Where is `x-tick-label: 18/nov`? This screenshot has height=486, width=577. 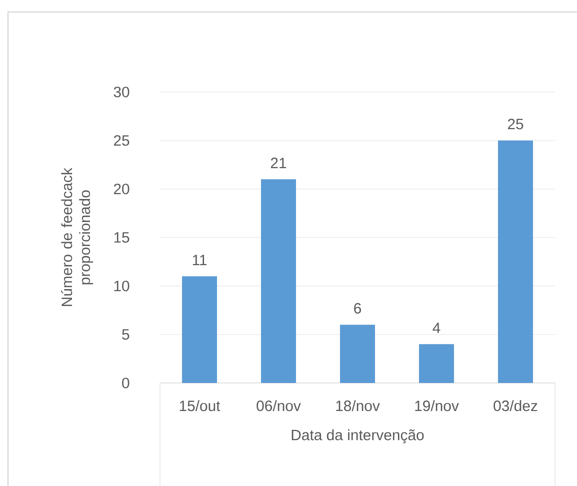
x-tick-label: 18/nov is located at coordinates (358, 406).